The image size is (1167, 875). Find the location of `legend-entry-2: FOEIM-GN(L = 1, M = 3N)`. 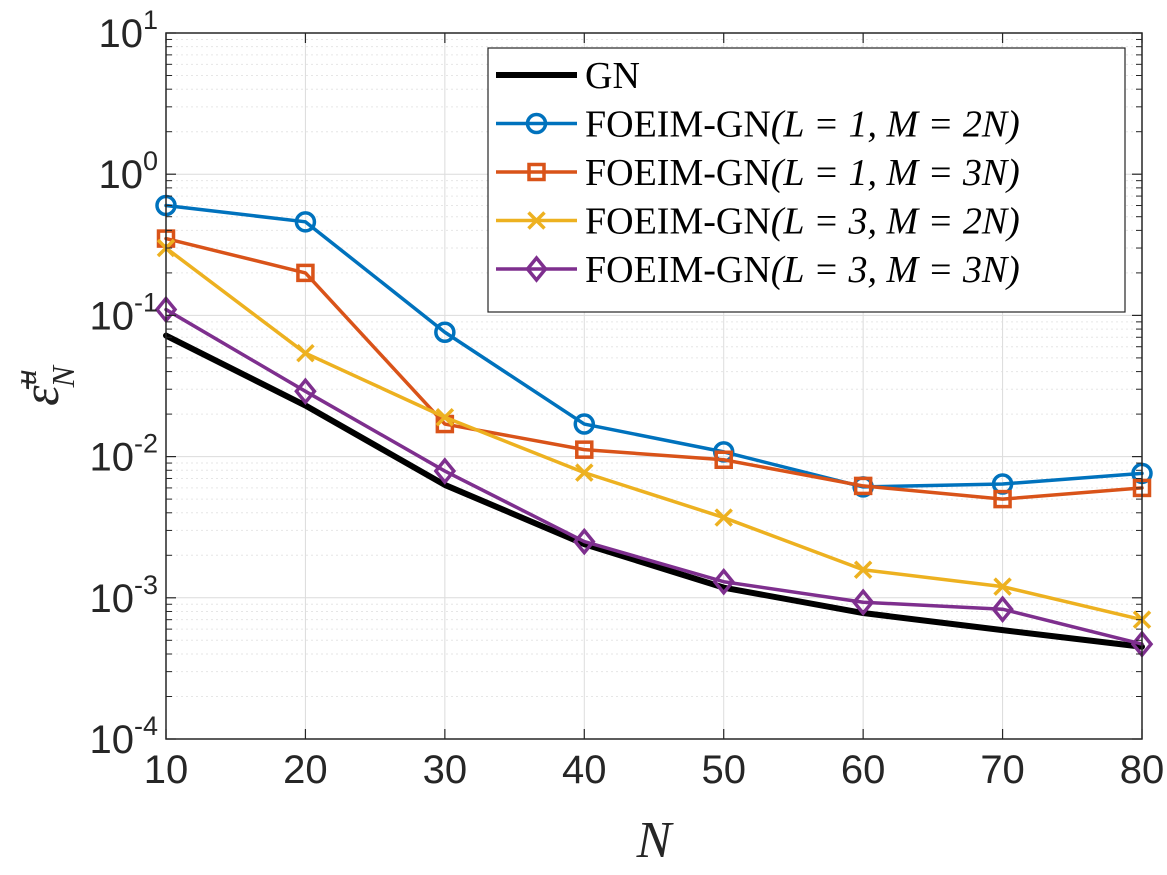

legend-entry-2: FOEIM-GN(L = 1, M = 3N) is located at coordinates (758, 173).